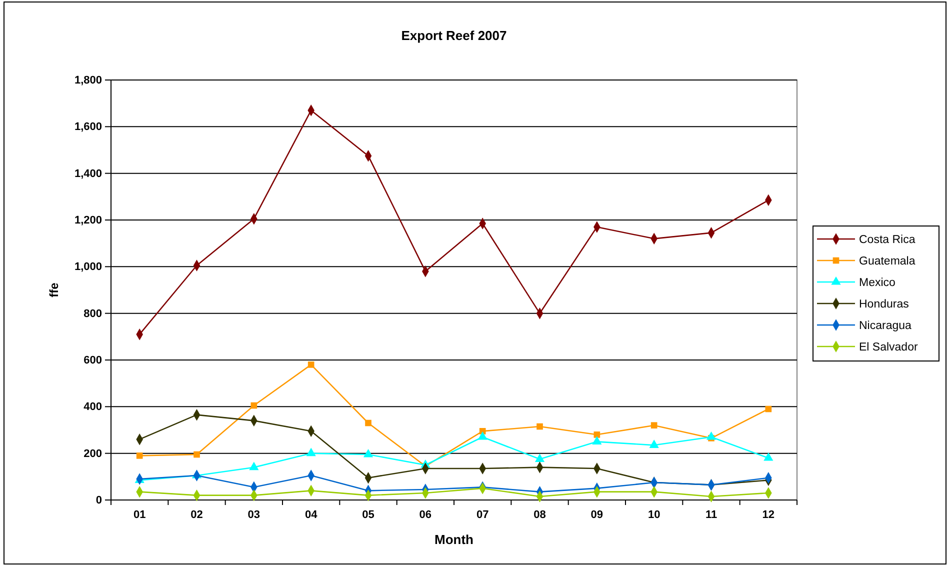 The width and height of the screenshot is (950, 566). Describe the element at coordinates (196, 514) in the screenshot. I see `x-tick-label: 02` at that location.